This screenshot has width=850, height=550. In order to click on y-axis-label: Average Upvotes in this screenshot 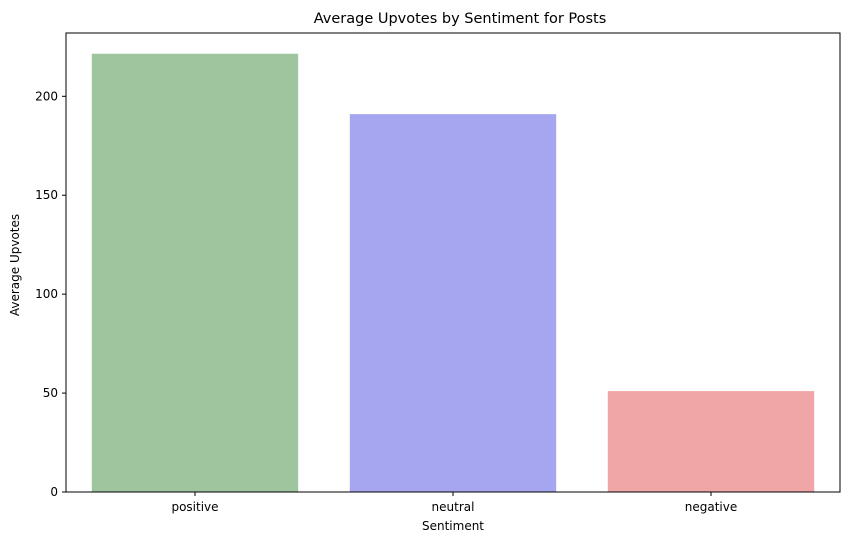, I will do `click(15, 265)`.